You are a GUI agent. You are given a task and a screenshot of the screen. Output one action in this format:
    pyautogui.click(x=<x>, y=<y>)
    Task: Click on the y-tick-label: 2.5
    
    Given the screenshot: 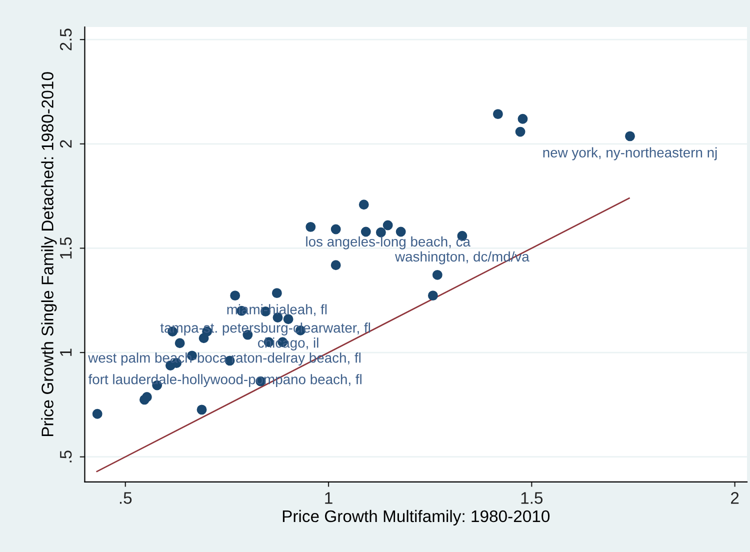 What is the action you would take?
    pyautogui.click(x=66, y=39)
    